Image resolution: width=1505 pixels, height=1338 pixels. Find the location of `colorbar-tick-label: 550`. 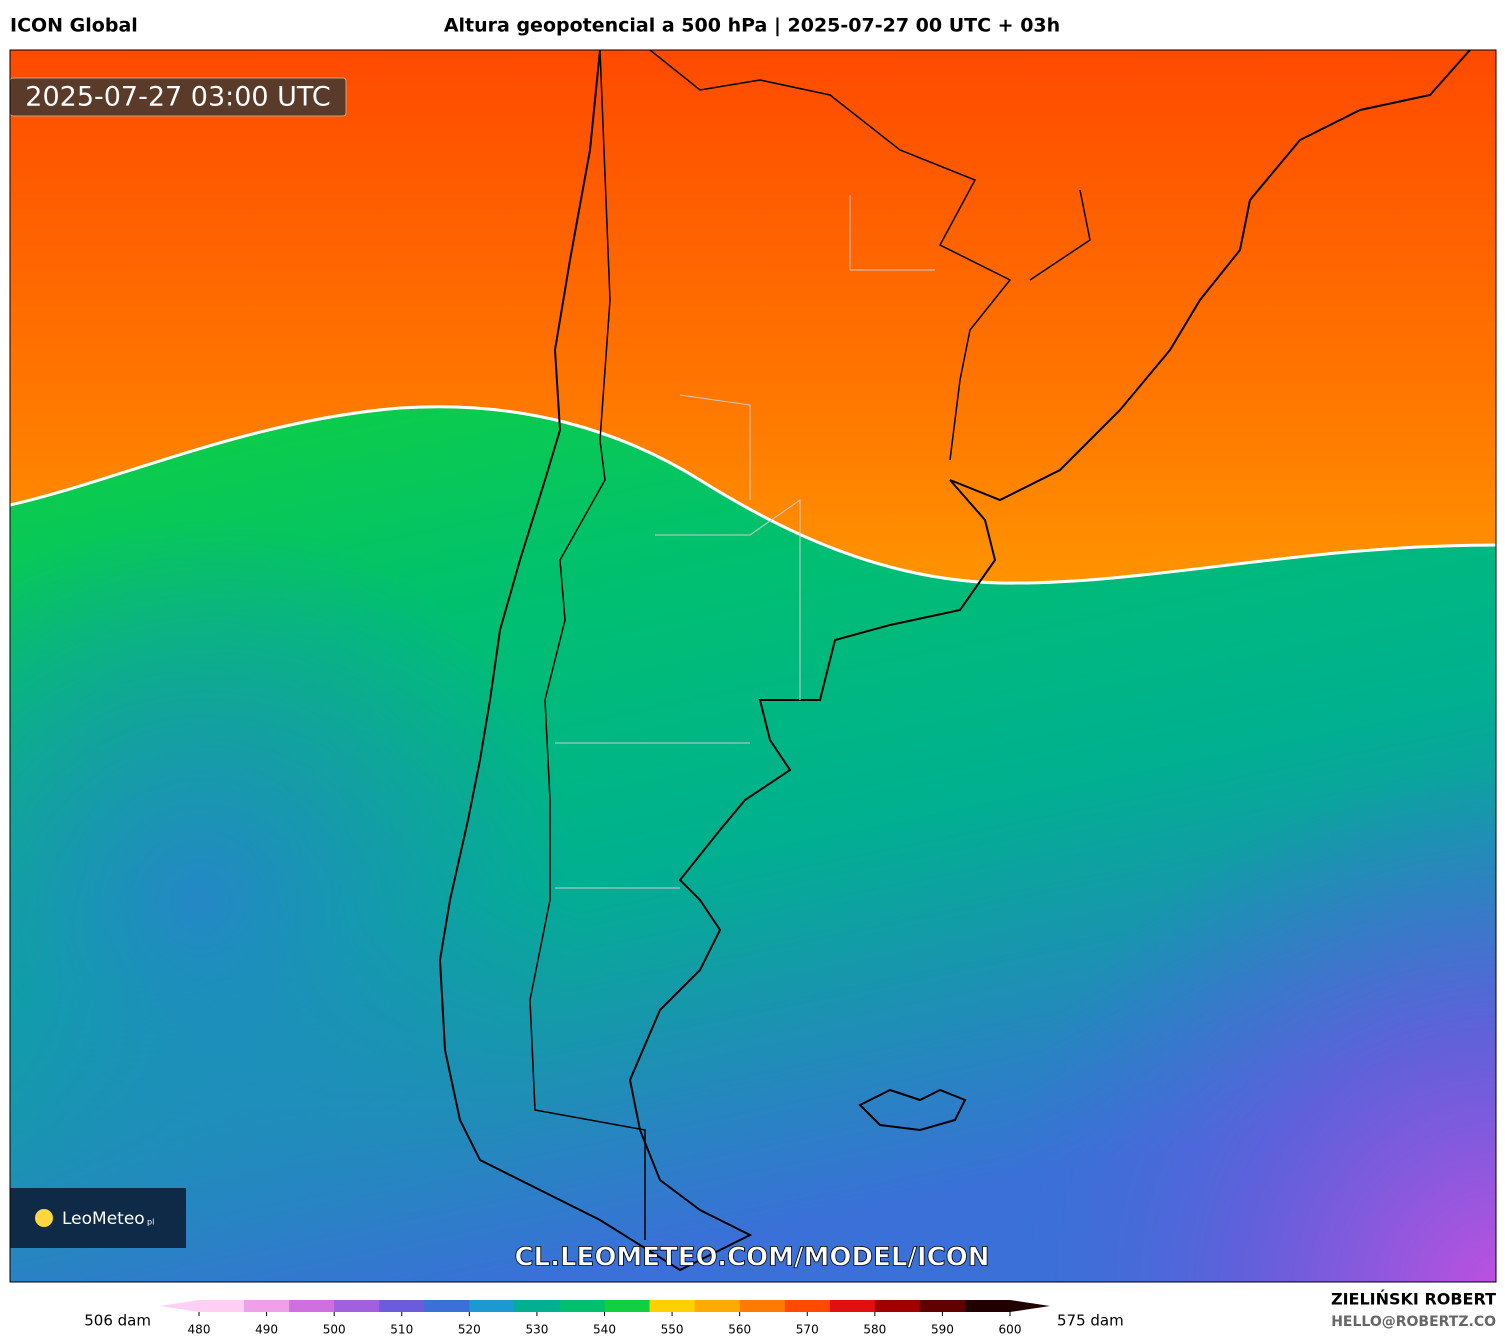

colorbar-tick-label: 550 is located at coordinates (672, 1330).